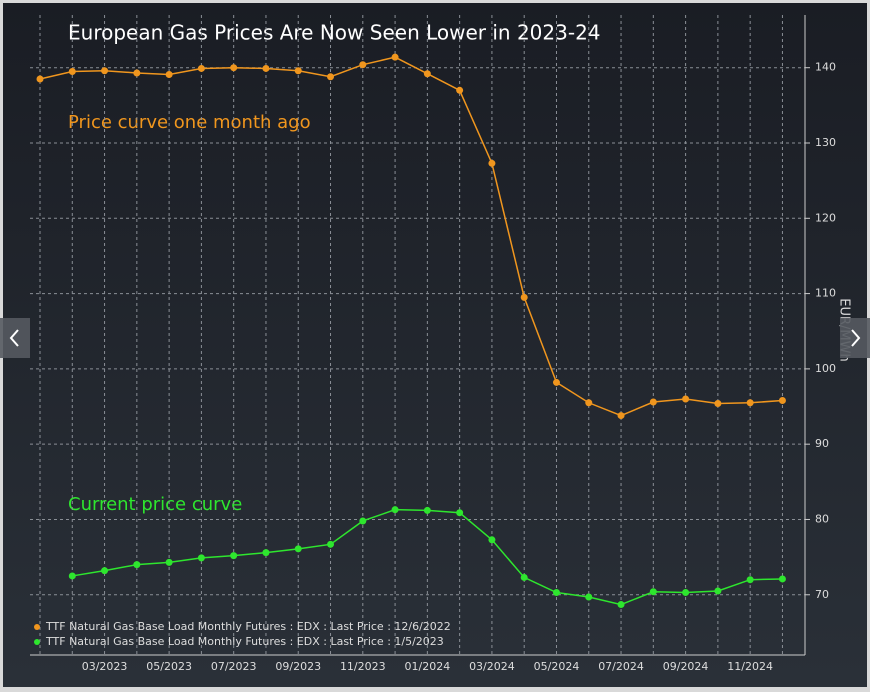  I want to click on y-tick-label: 140, so click(825, 67).